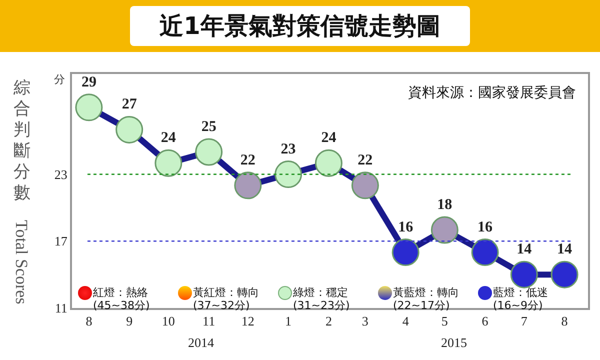  What do you see at coordinates (209, 321) in the screenshot?
I see `x-tick-label: 11` at bounding box center [209, 321].